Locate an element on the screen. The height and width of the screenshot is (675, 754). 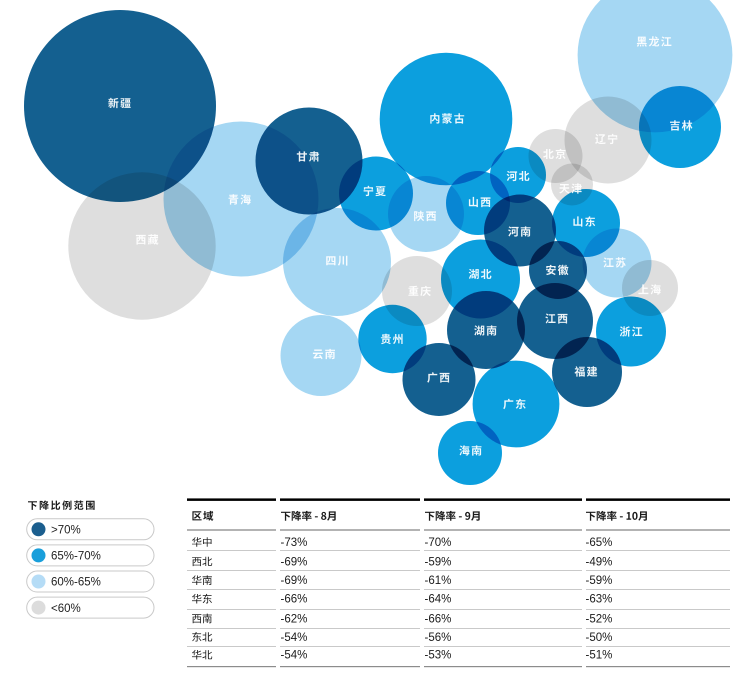
svg-text: -52% is located at coordinates (599, 619).